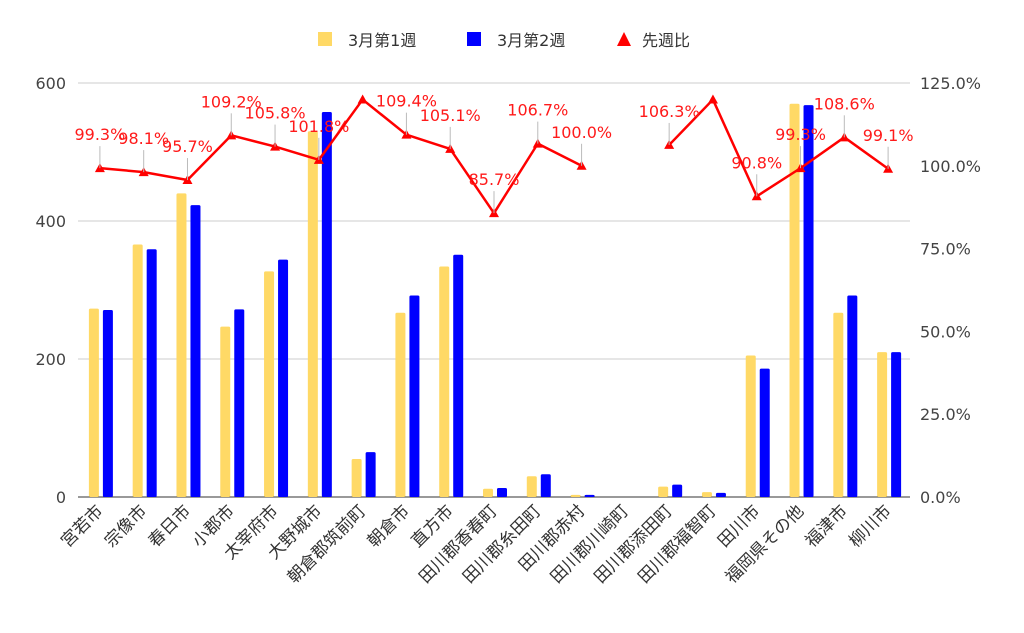 This screenshot has height=633, width=1024. Describe the element at coordinates (945, 249) in the screenshot. I see `y-right-tick-label: 75.0%` at that location.